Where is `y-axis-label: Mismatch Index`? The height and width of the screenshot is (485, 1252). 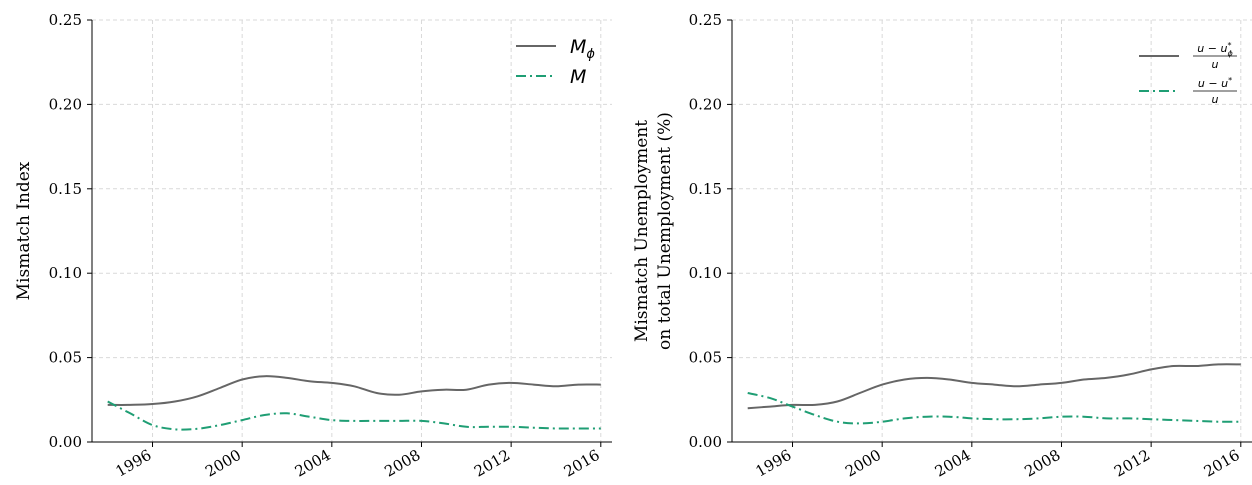
y-axis-label: Mismatch Index is located at coordinates (24, 230).